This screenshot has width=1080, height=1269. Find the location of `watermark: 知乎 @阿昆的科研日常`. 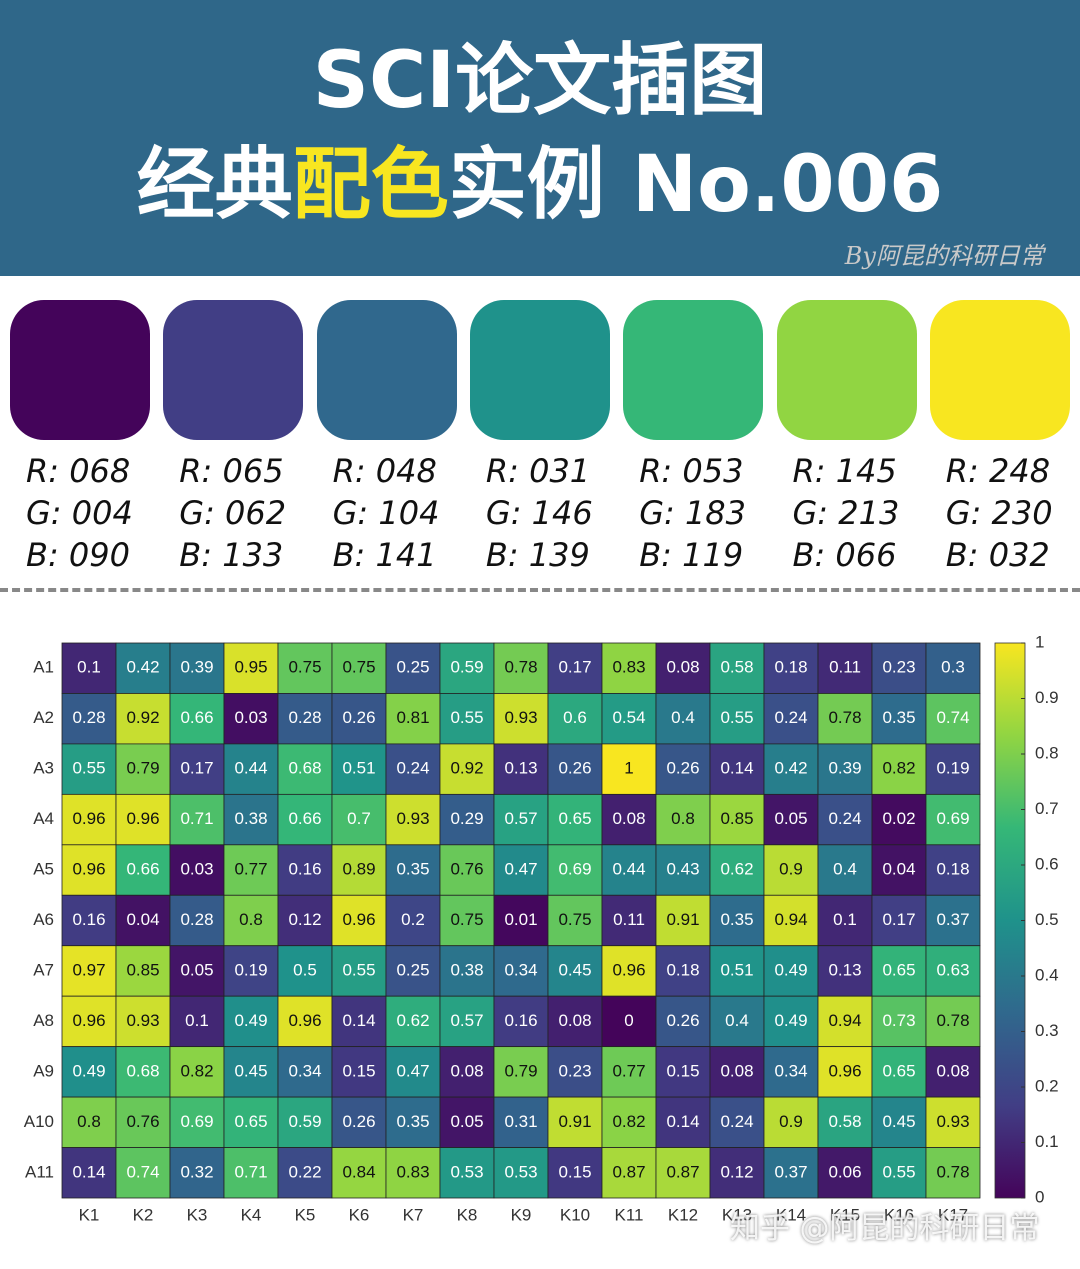

watermark: 知乎 @阿昆的科研日常 is located at coordinates (885, 1228).